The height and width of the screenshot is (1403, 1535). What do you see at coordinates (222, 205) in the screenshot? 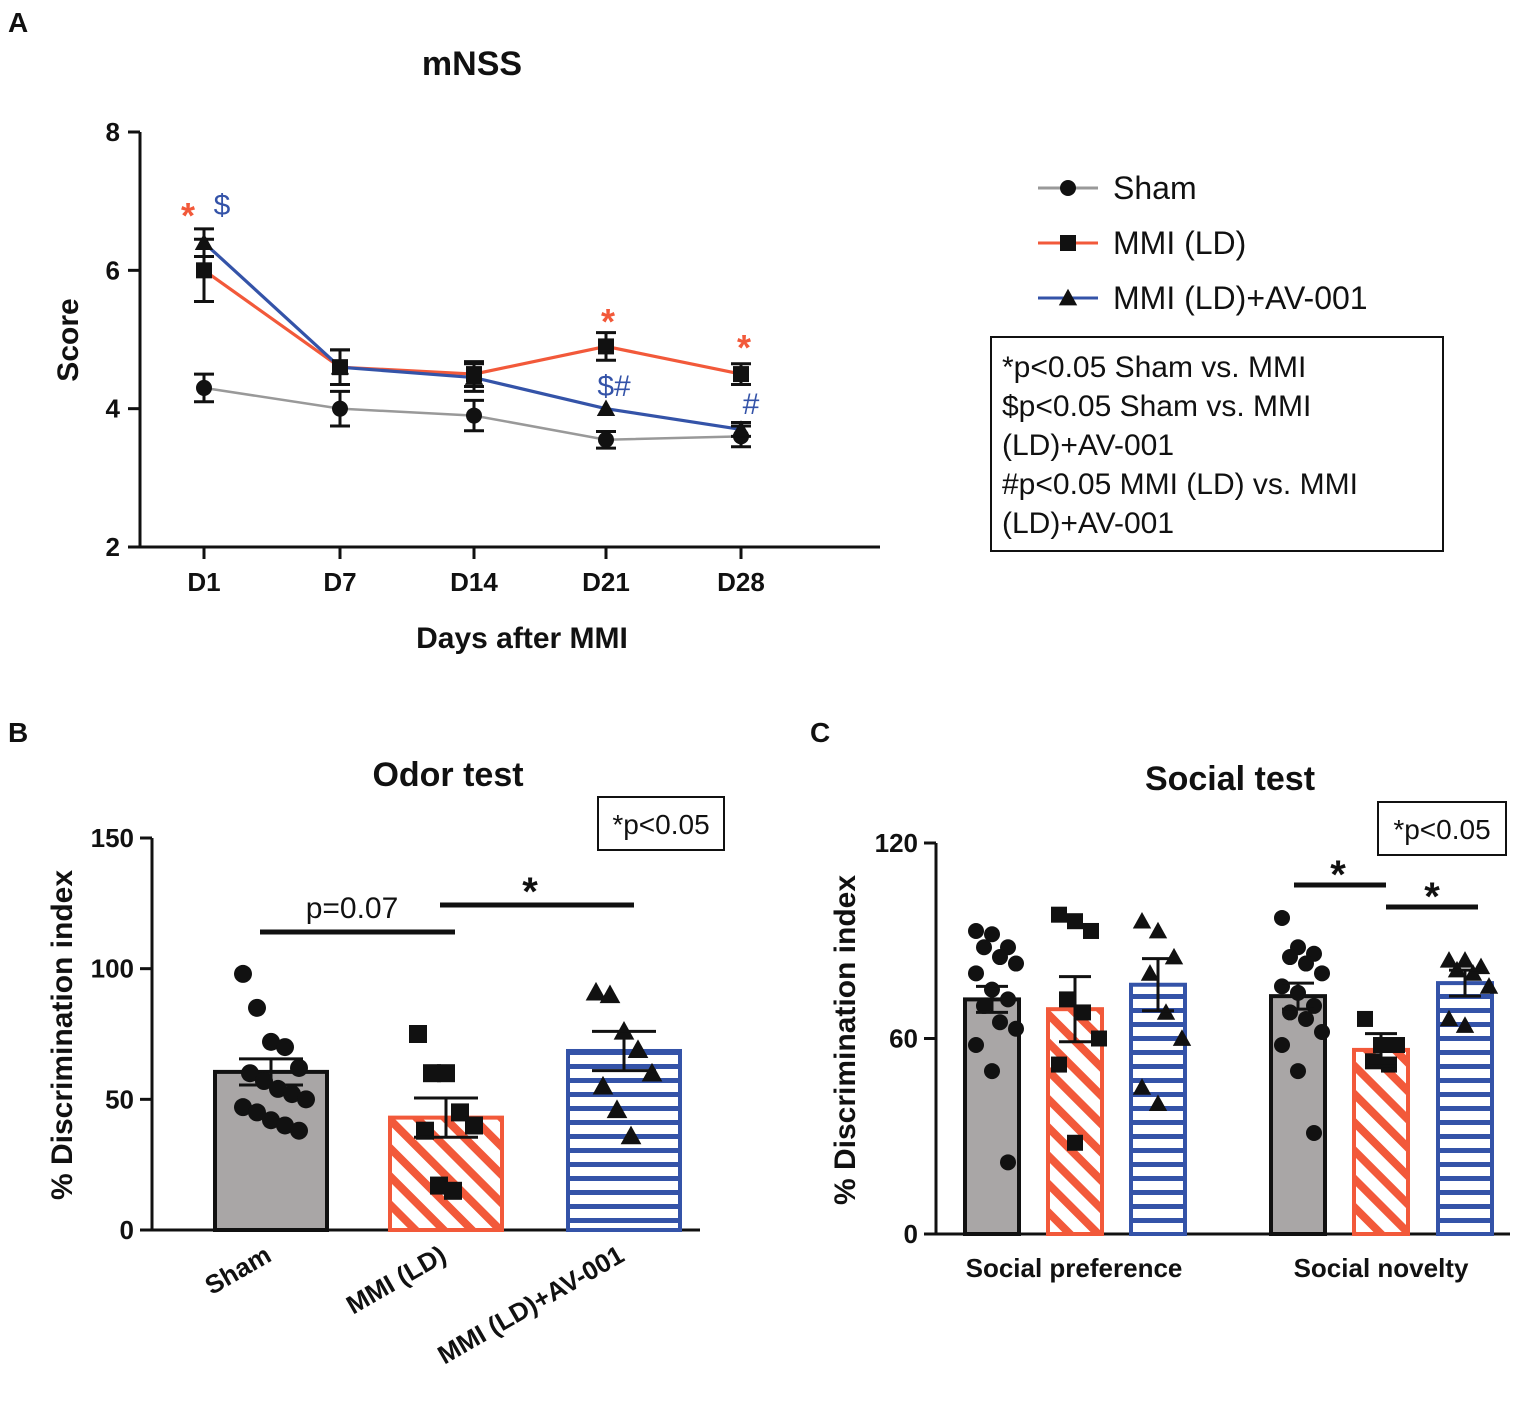
I see `chart-a-d1-dollar: $` at bounding box center [222, 205].